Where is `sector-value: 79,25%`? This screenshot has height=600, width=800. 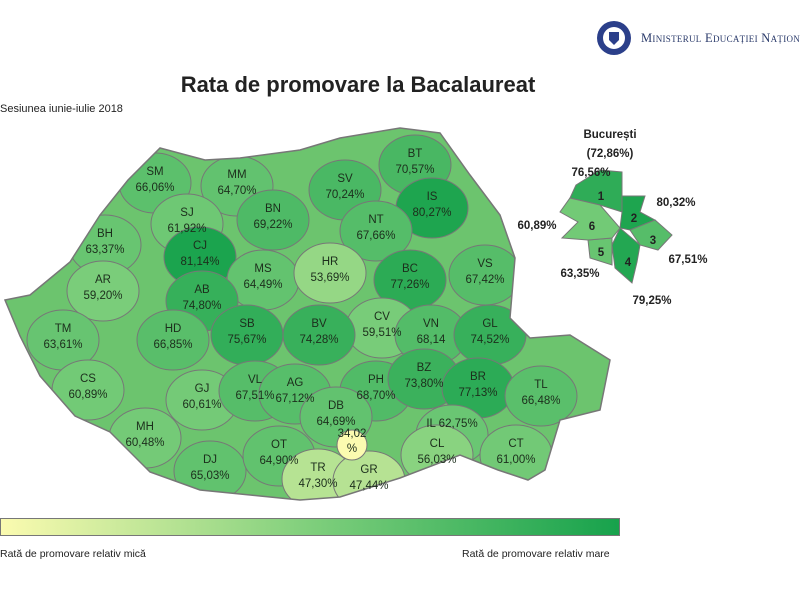 sector-value: 79,25% is located at coordinates (651, 301).